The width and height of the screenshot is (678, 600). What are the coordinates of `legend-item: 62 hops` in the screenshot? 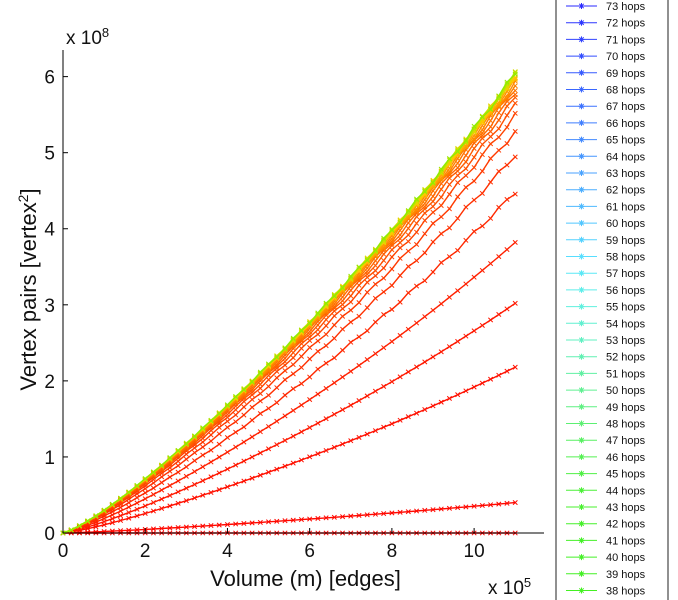 It's located at (606, 191).